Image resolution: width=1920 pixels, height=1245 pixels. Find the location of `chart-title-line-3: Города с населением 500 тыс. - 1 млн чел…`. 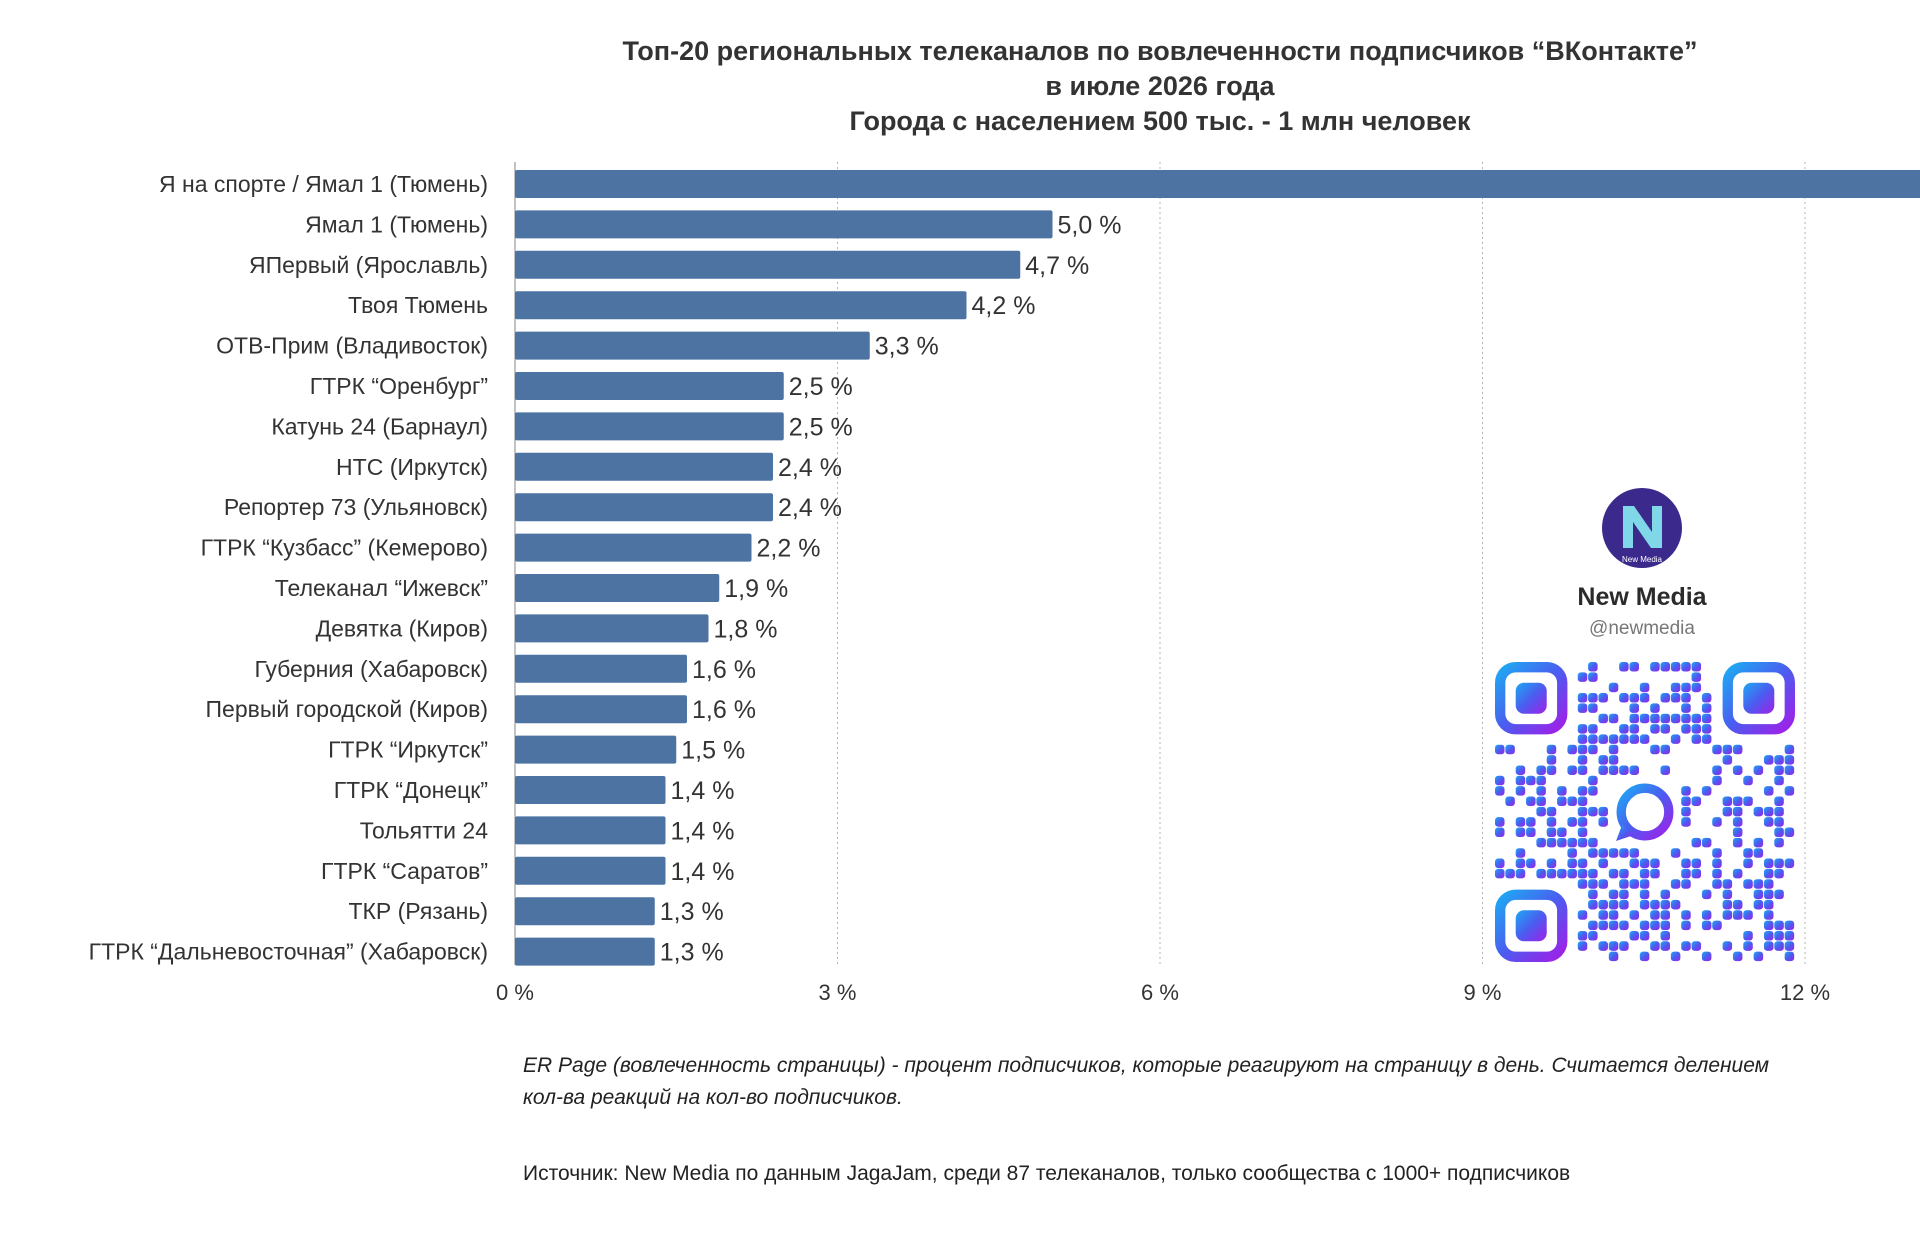

chart-title-line-3: Города с населением 500 тыс. - 1 млн чел… is located at coordinates (1160, 121).